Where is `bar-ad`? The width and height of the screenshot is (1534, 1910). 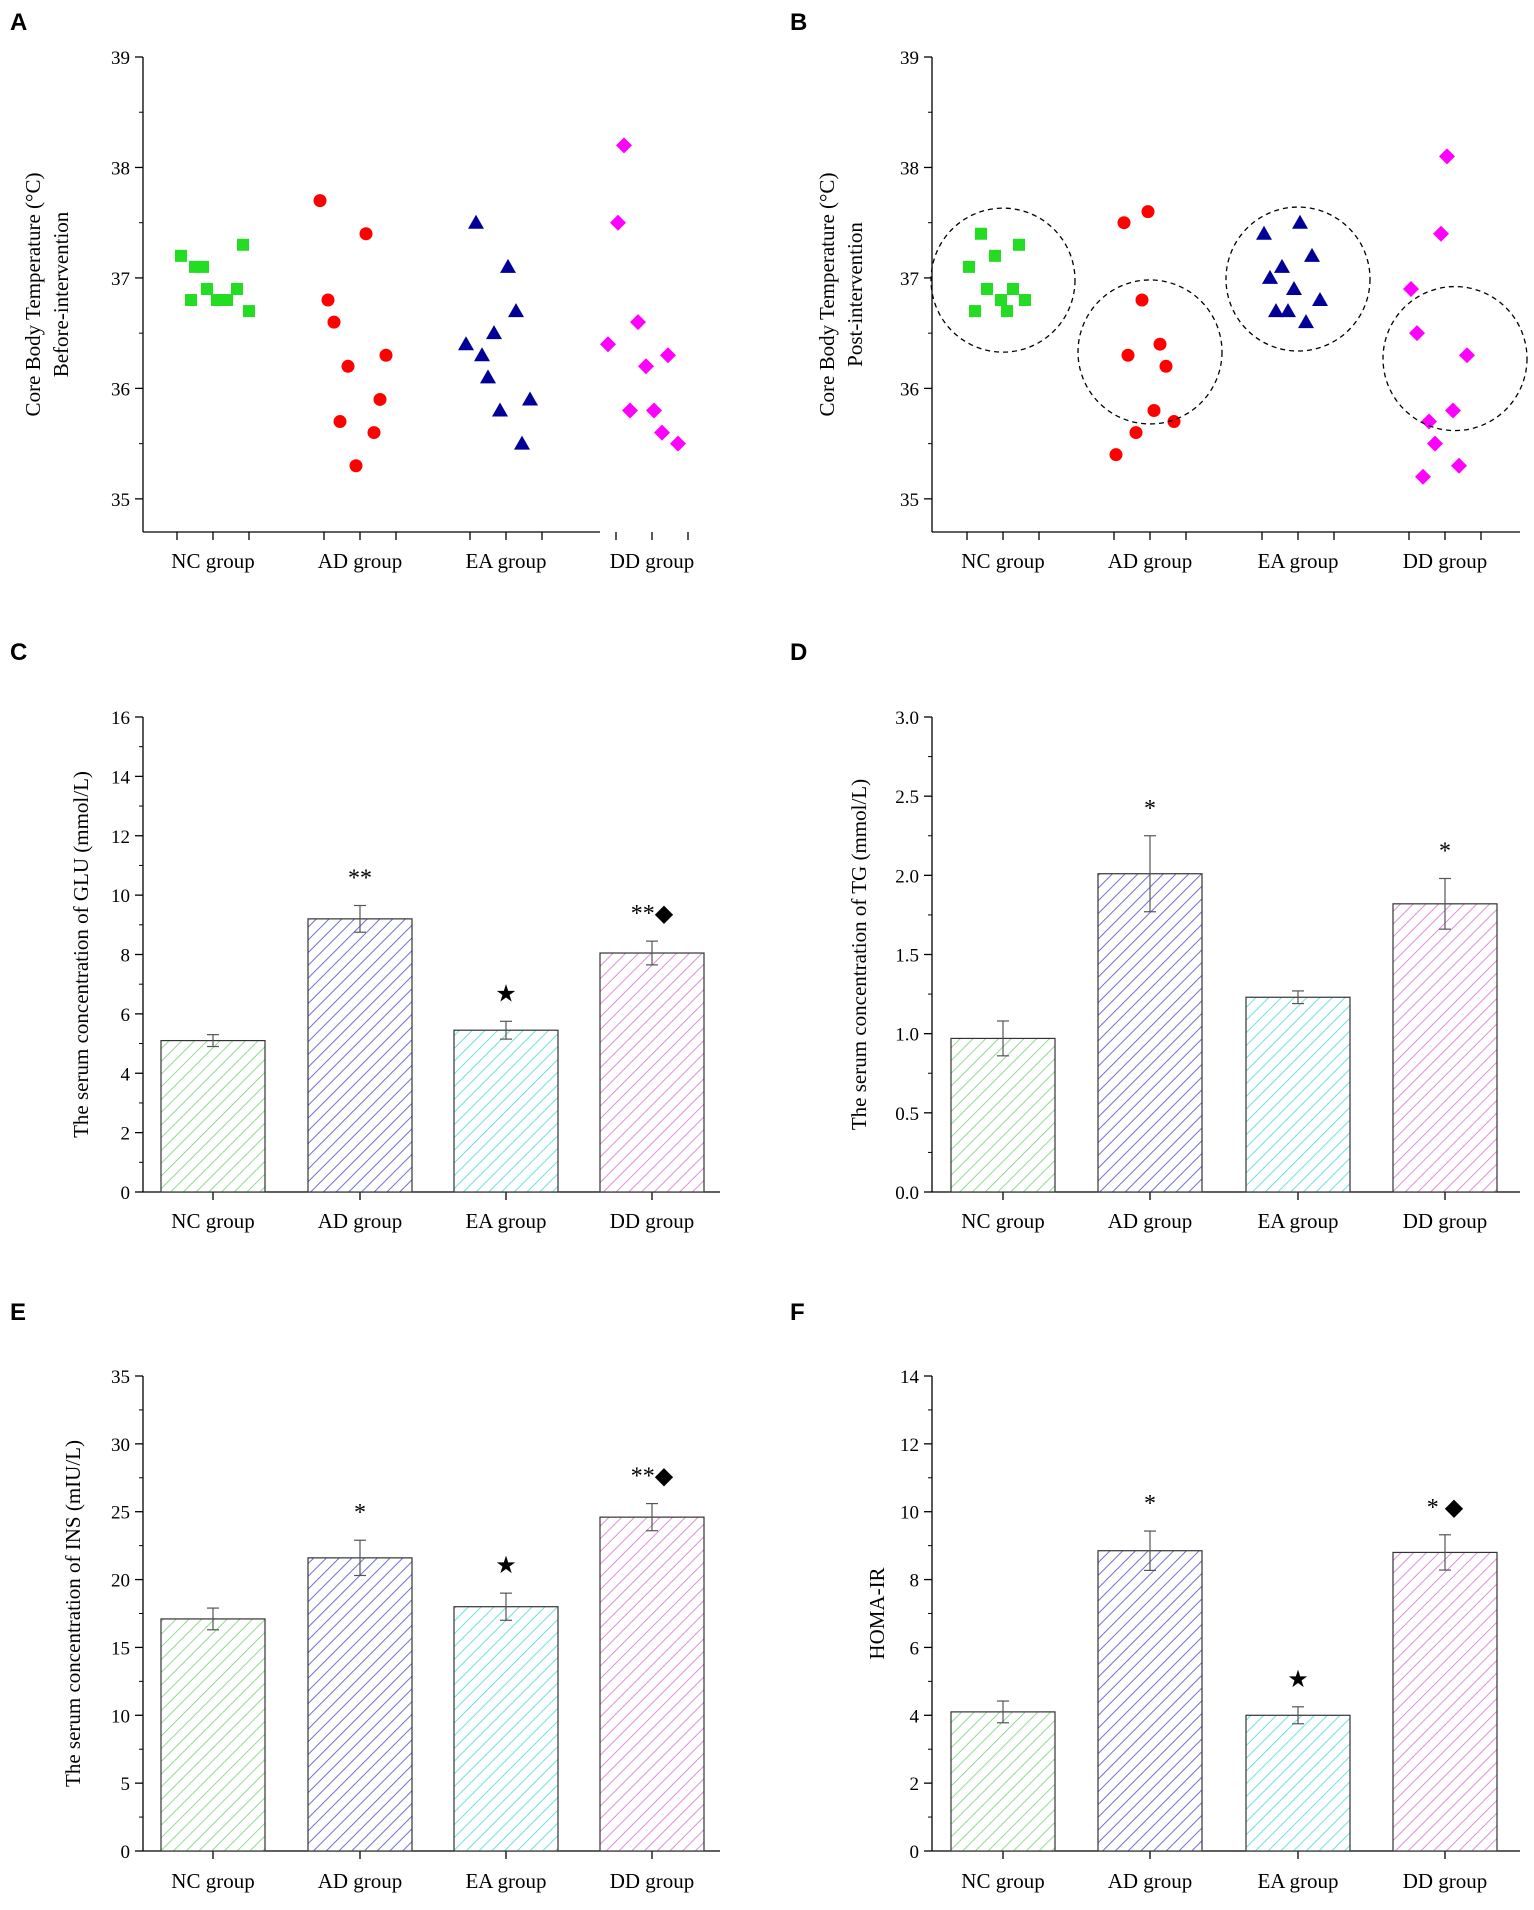 bar-ad is located at coordinates (360, 1704).